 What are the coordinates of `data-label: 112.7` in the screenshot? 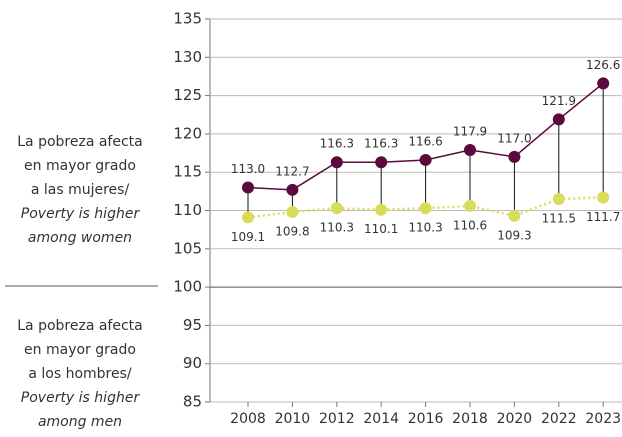 It's located at (292, 171).